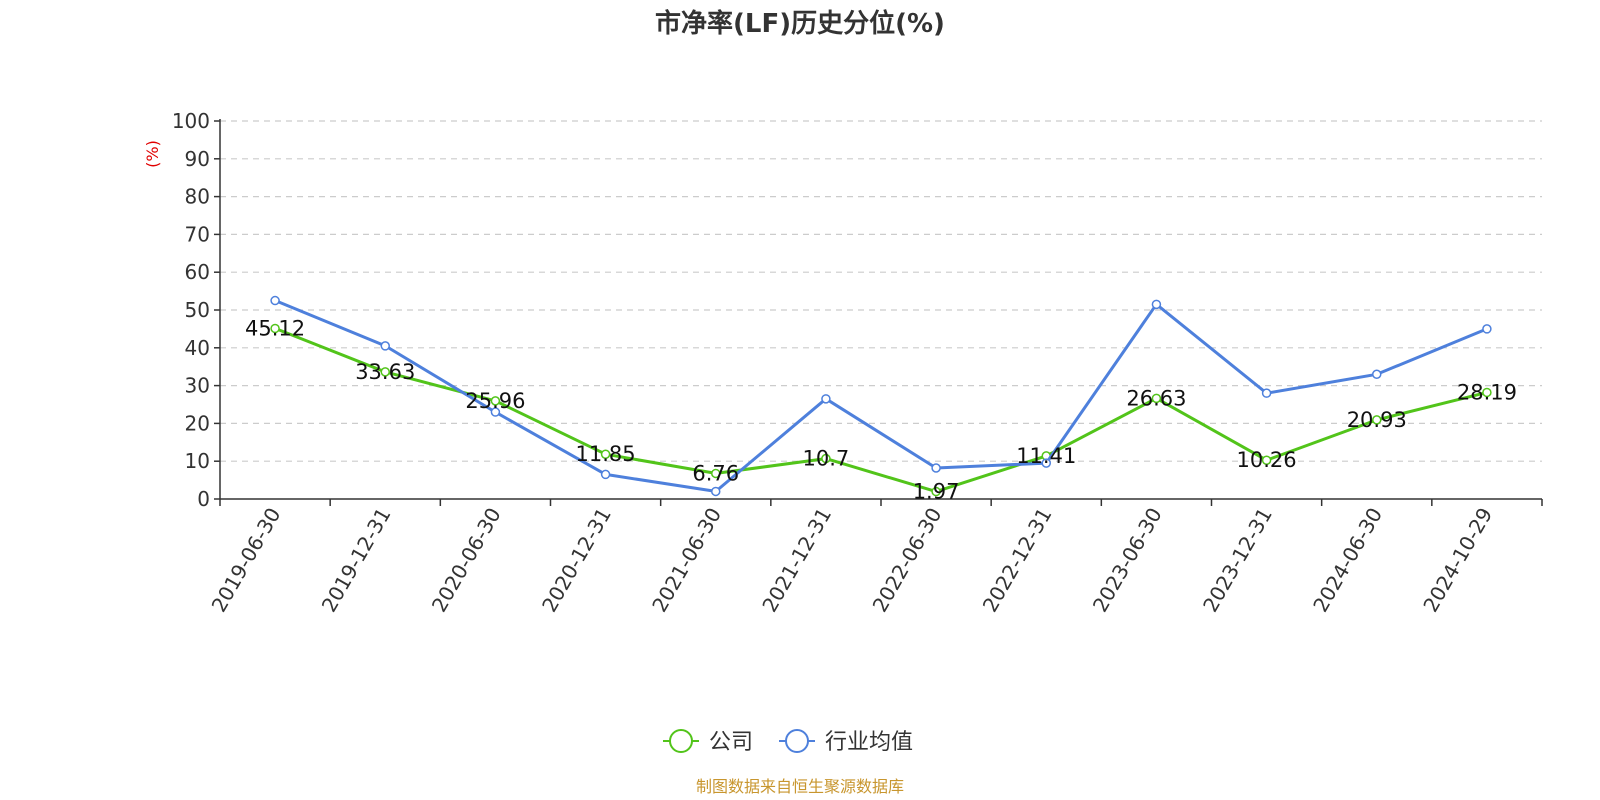 The height and width of the screenshot is (800, 1600). What do you see at coordinates (197, 461) in the screenshot?
I see `y-tick-label: 10` at bounding box center [197, 461].